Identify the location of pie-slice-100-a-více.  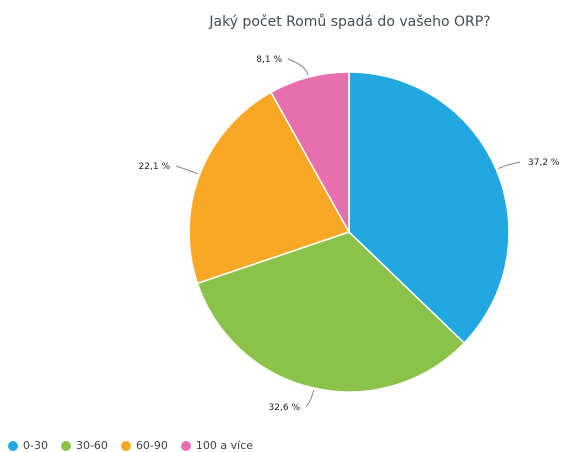
(310, 153).